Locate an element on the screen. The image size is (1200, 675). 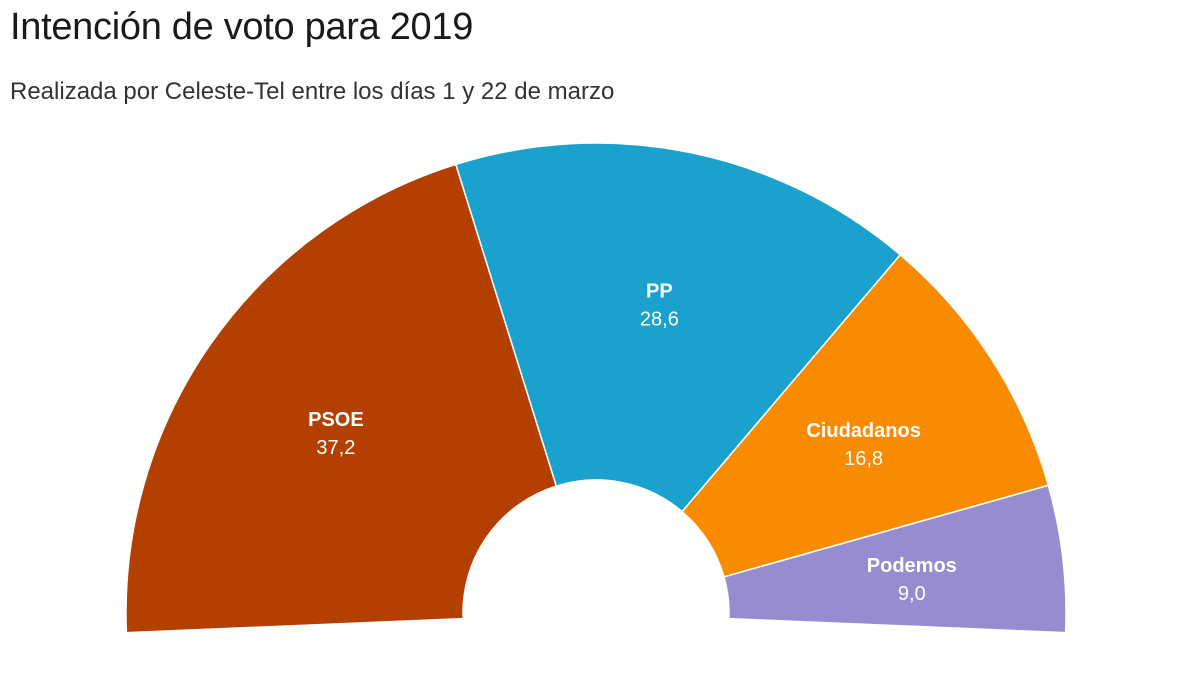
slice-ciudadanos is located at coordinates (865, 415).